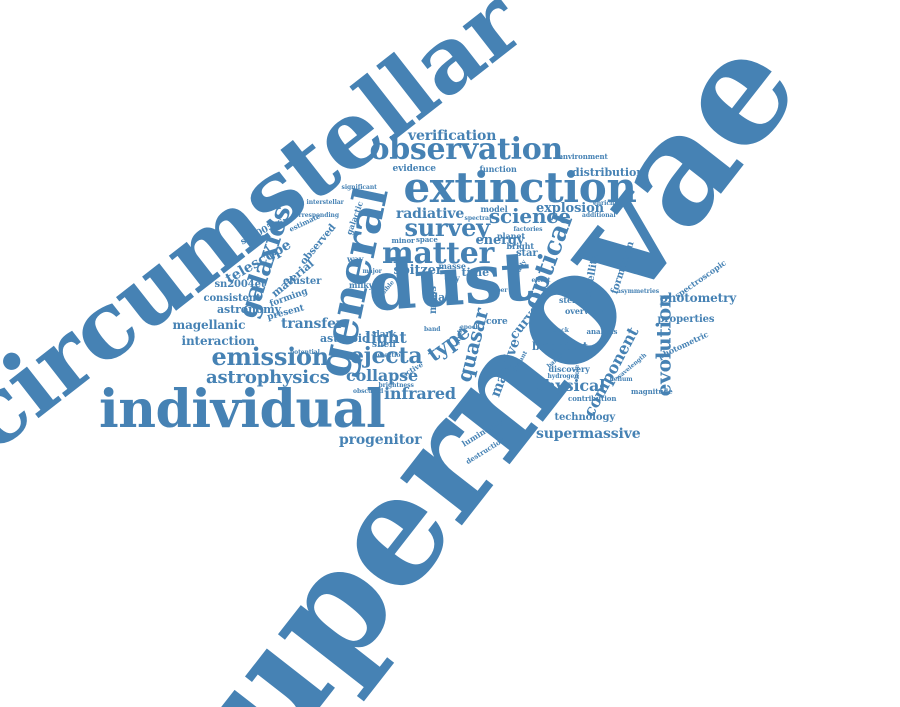 The image size is (900, 707). Describe the element at coordinates (382, 375) in the screenshot. I see `word-collapse: collapse` at that location.